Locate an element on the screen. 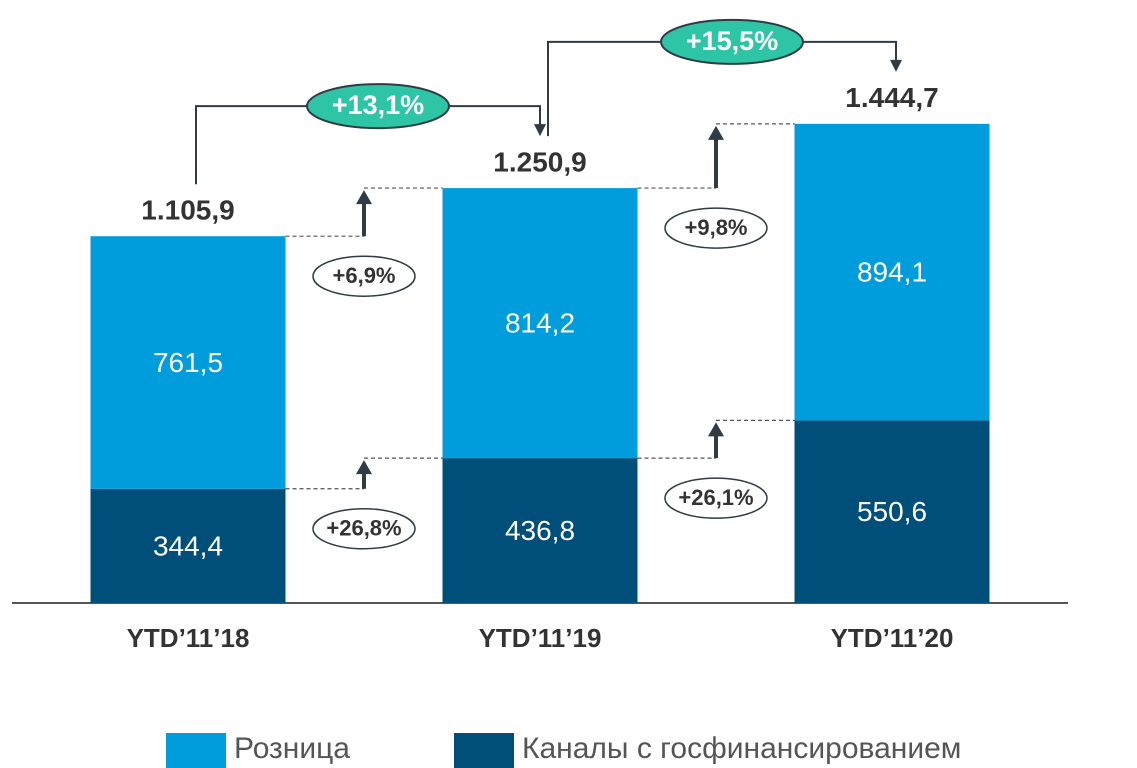 The height and width of the screenshot is (768, 1137). change-label: +26,8% is located at coordinates (363, 528).